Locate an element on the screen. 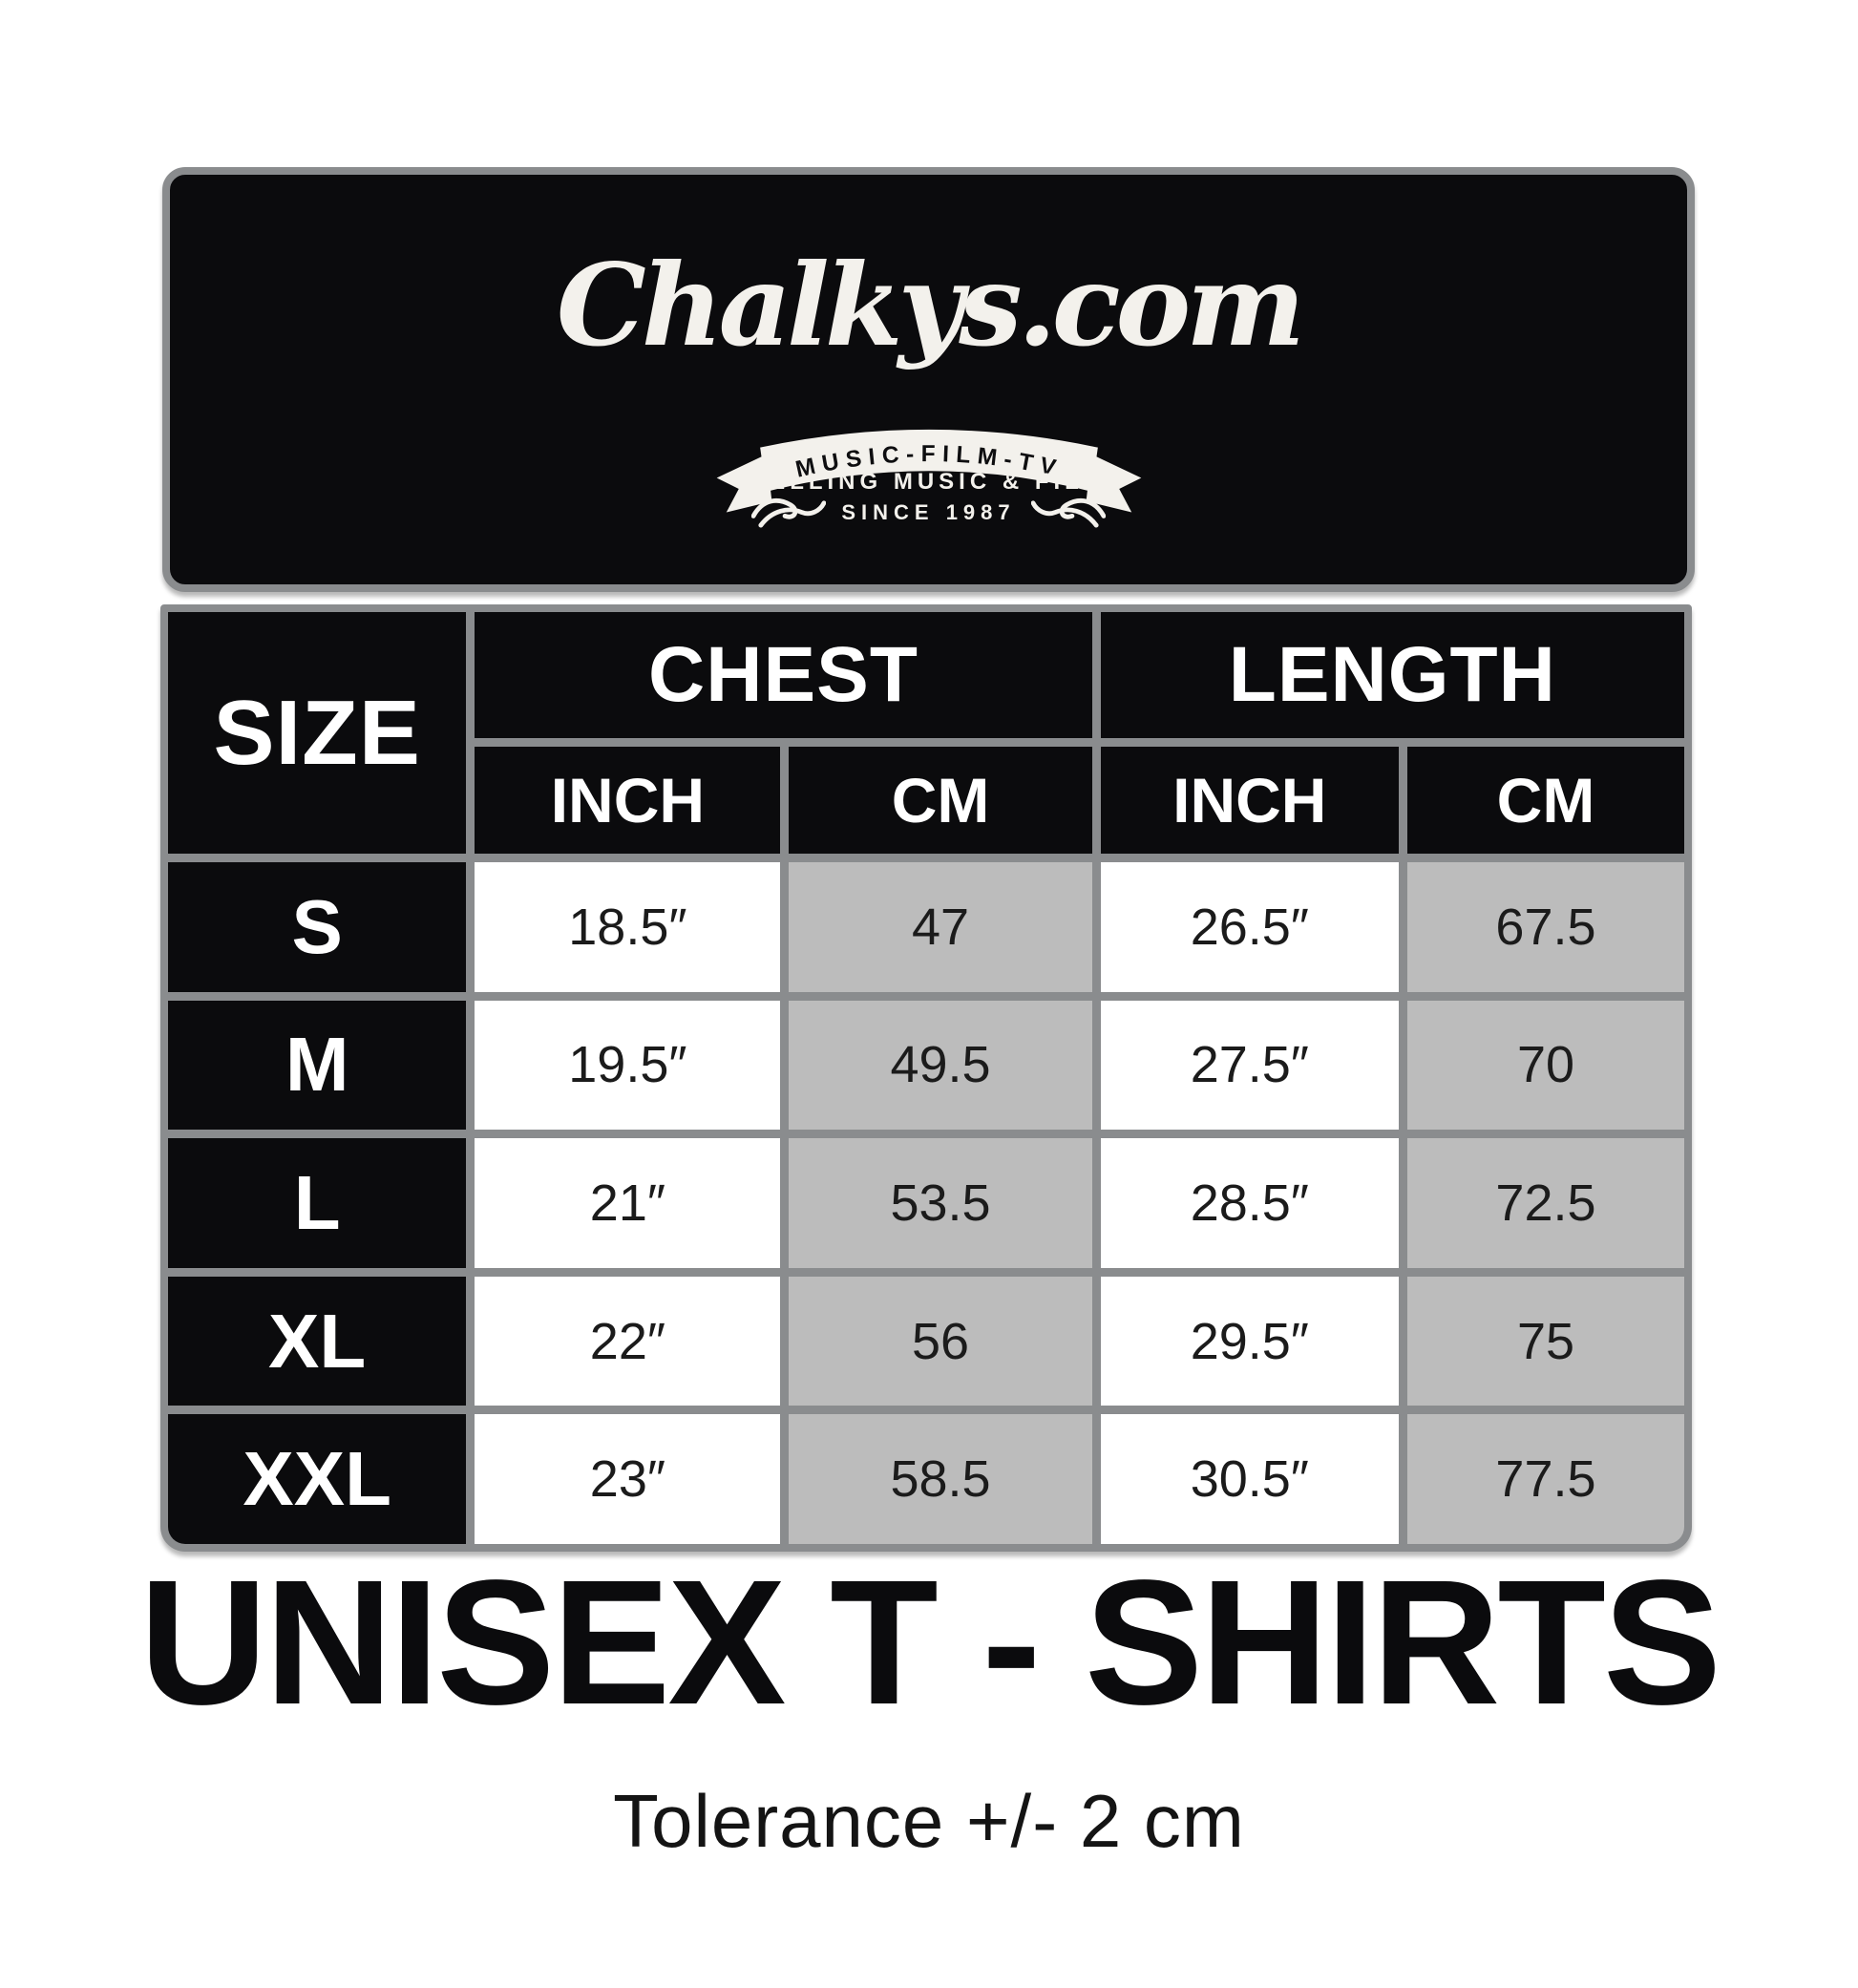  row-xl-length-inch: 29.5″ is located at coordinates (1250, 1341).